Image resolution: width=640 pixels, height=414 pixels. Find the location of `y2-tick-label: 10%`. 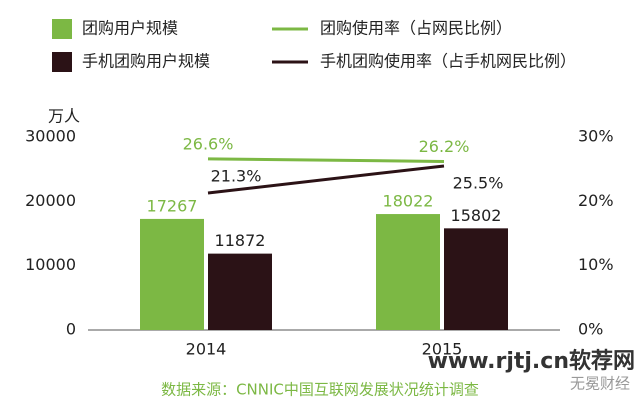

y2-tick-label: 10% is located at coordinates (596, 264).